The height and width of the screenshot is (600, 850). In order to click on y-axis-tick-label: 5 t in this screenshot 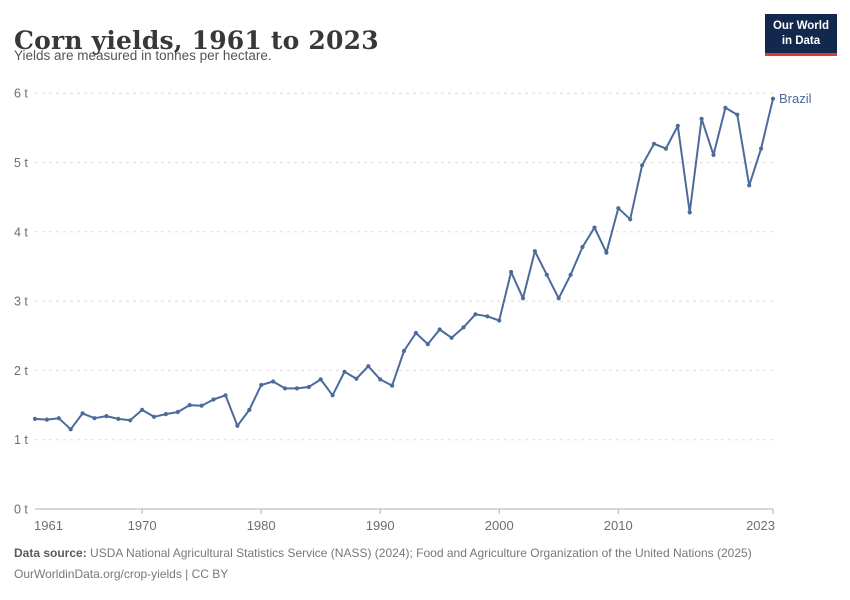, I will do `click(21, 163)`.